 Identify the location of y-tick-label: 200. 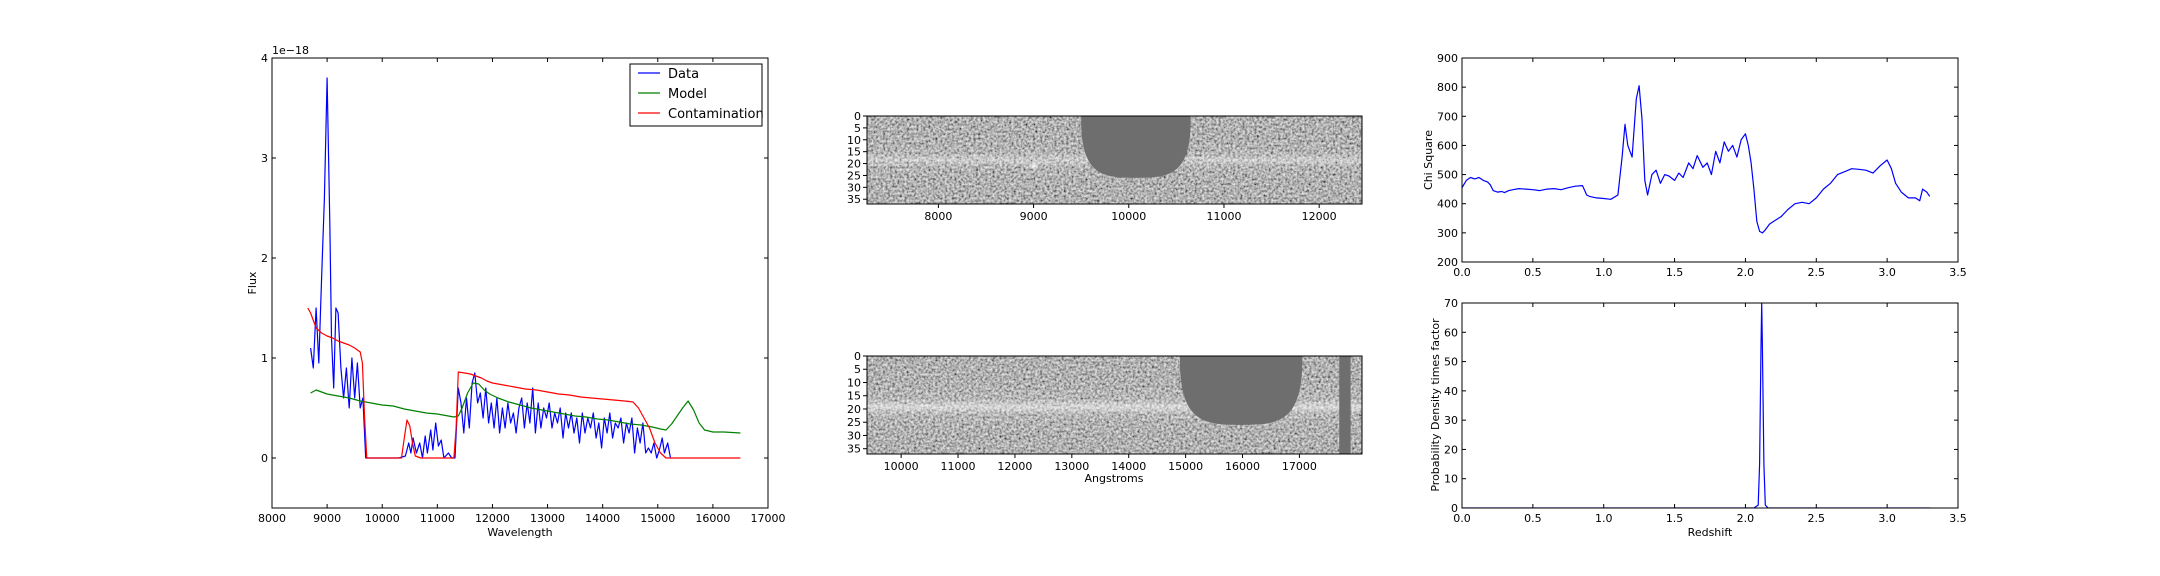
(1447, 262).